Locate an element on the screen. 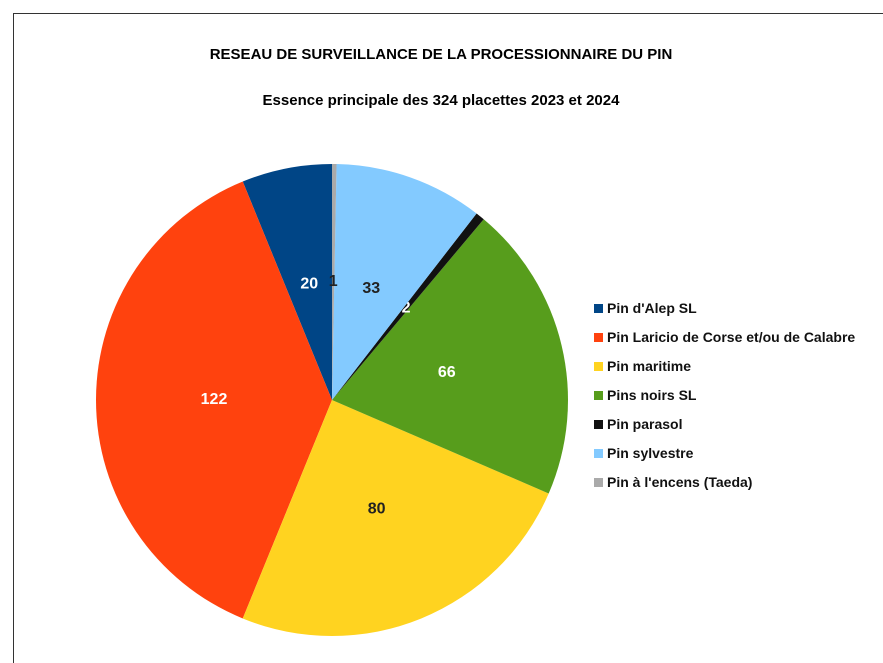  legend-label: Pin à l'encens (Taeda) is located at coordinates (680, 482).